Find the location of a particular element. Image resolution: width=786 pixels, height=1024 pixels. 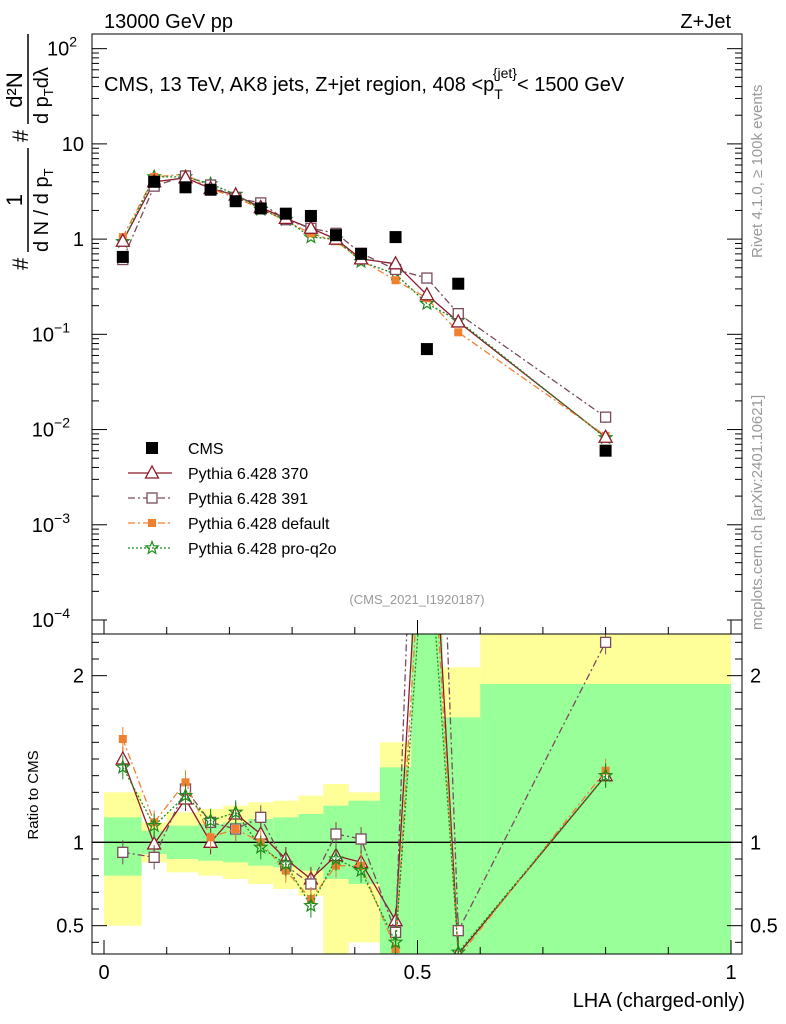

legend-label-pdefault: Pythia 6.428 default is located at coordinates (259, 524).